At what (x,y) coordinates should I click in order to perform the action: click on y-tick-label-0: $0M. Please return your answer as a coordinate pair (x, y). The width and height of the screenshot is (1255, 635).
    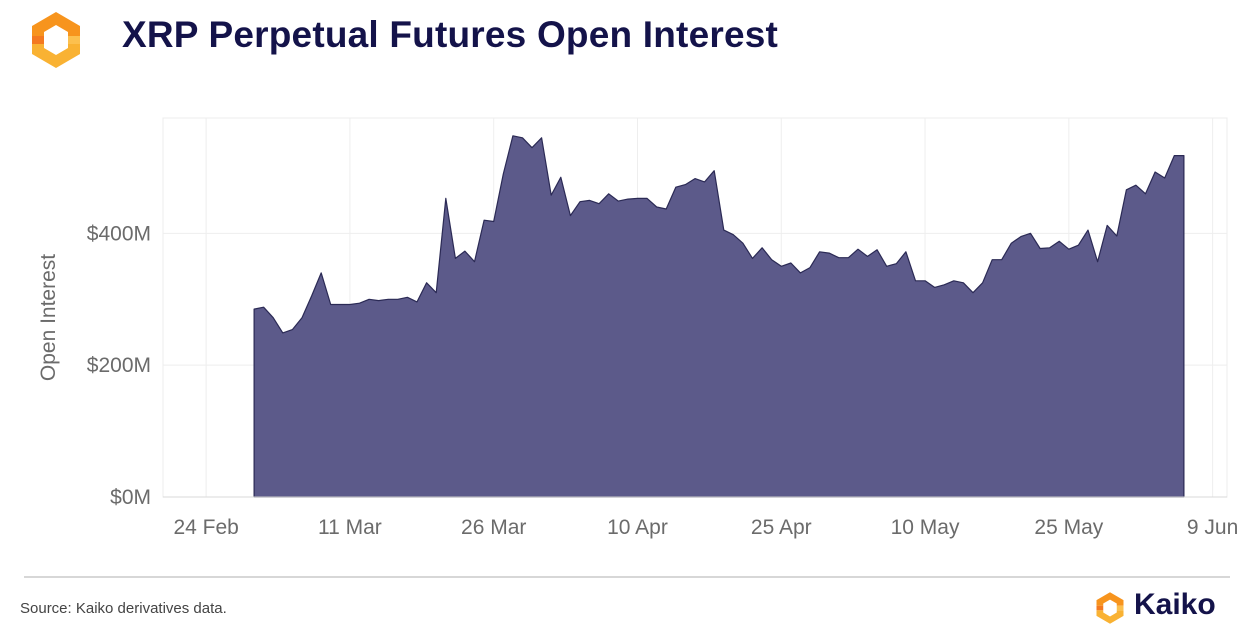
    Looking at the image, I should click on (130, 497).